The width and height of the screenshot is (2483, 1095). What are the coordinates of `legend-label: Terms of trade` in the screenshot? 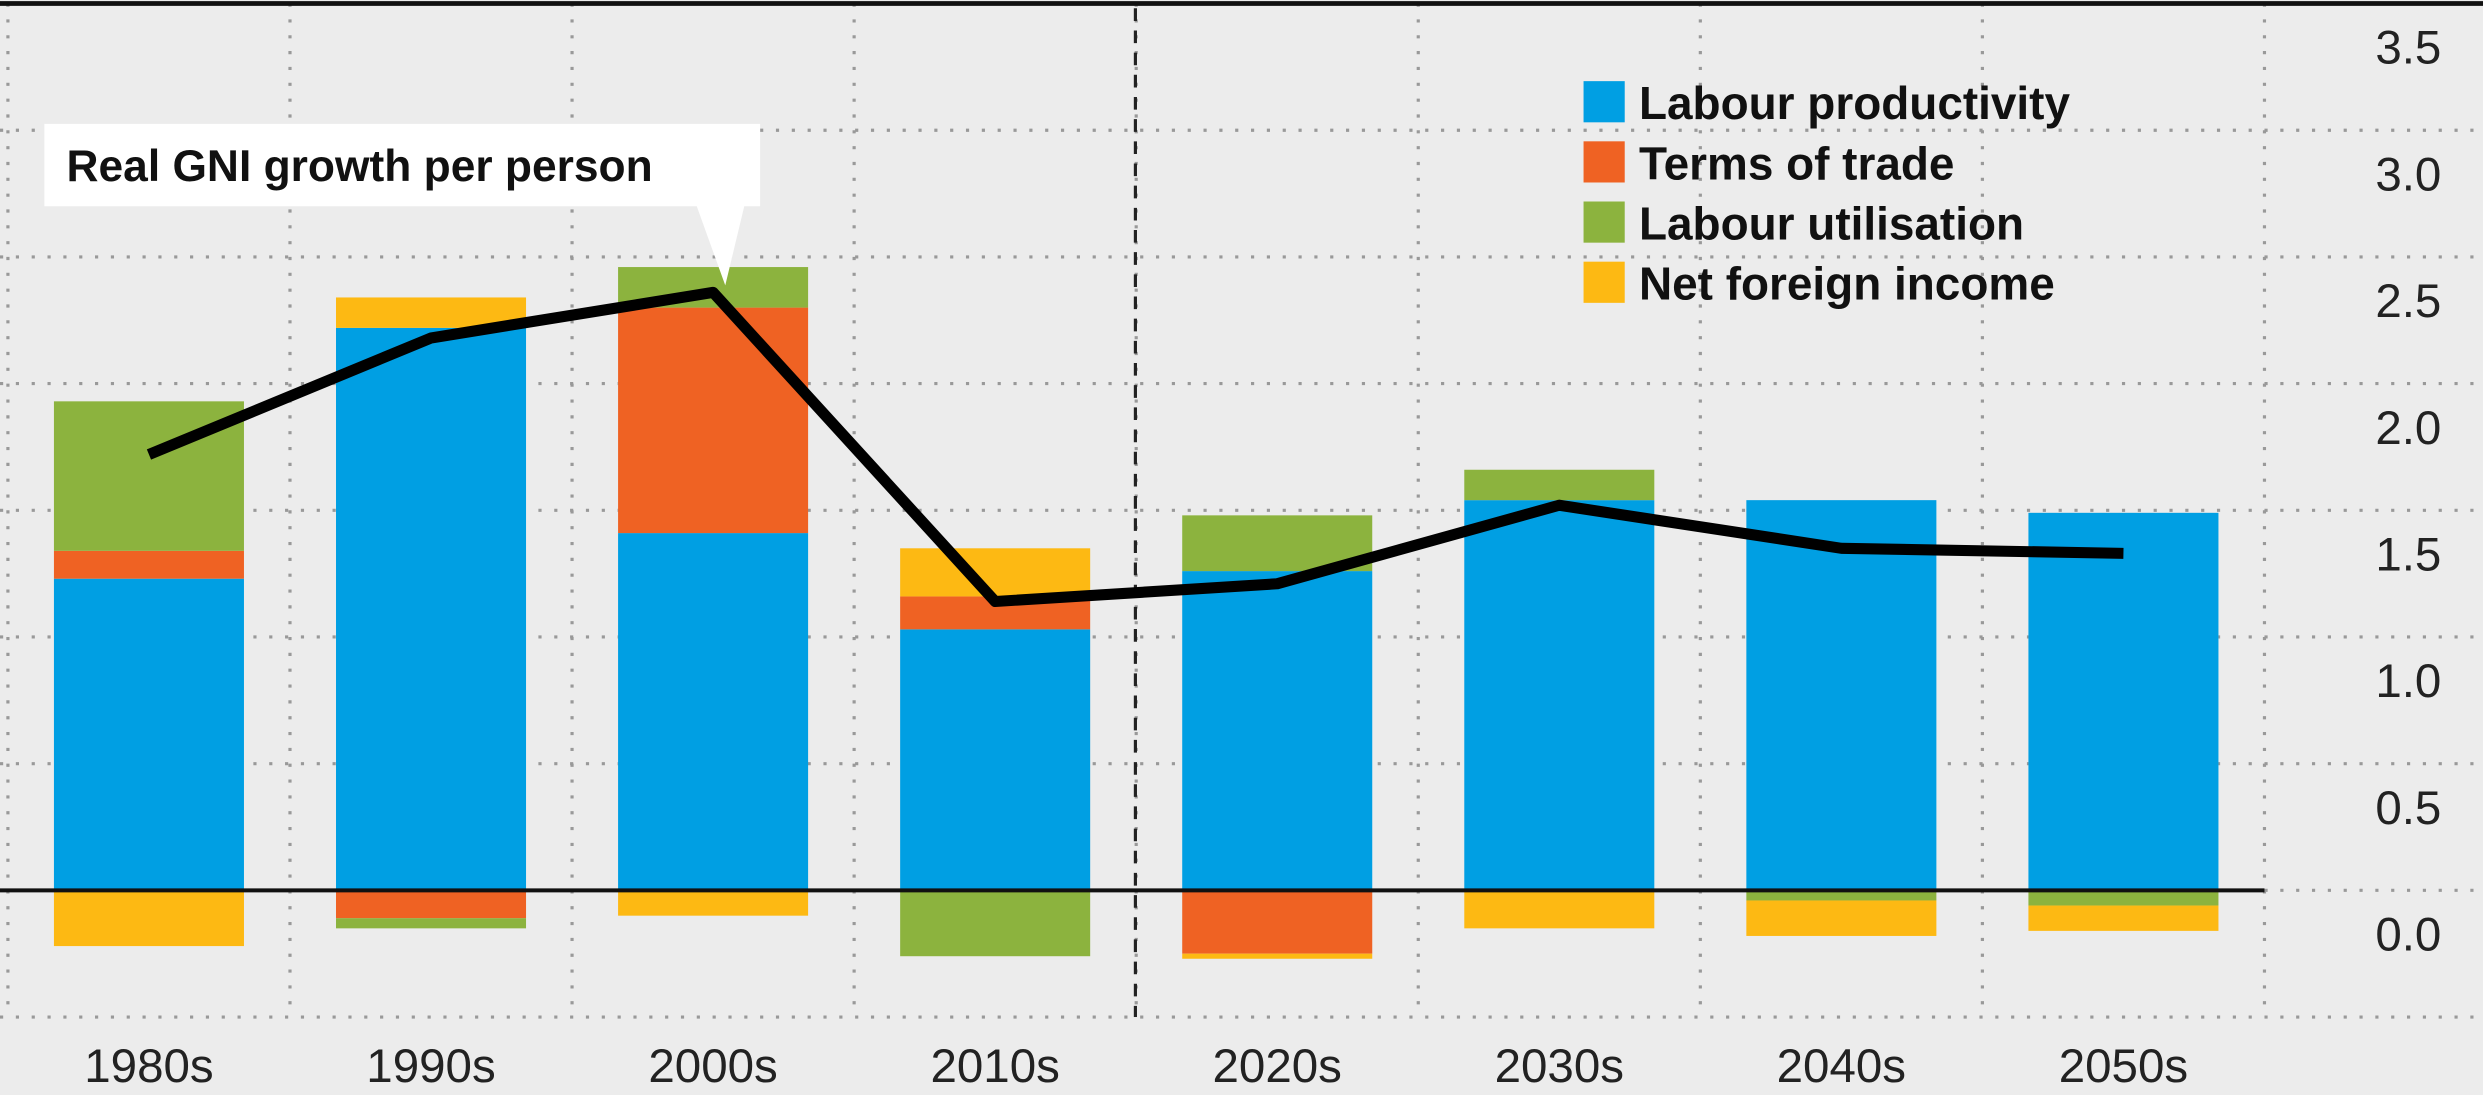 It's located at (1796, 163).